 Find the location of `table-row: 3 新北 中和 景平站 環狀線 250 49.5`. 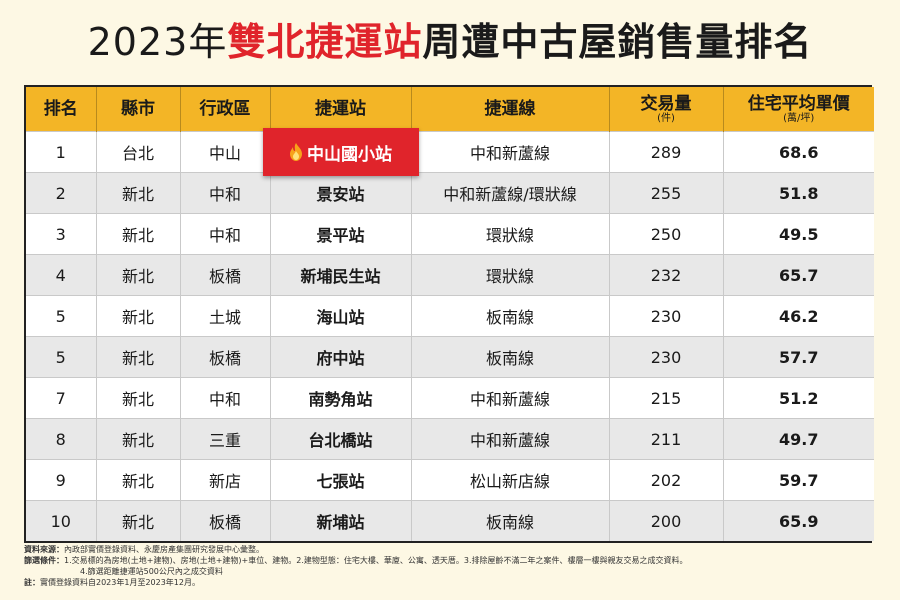

table-row: 3 新北 中和 景平站 環狀線 250 49.5 is located at coordinates (450, 234).